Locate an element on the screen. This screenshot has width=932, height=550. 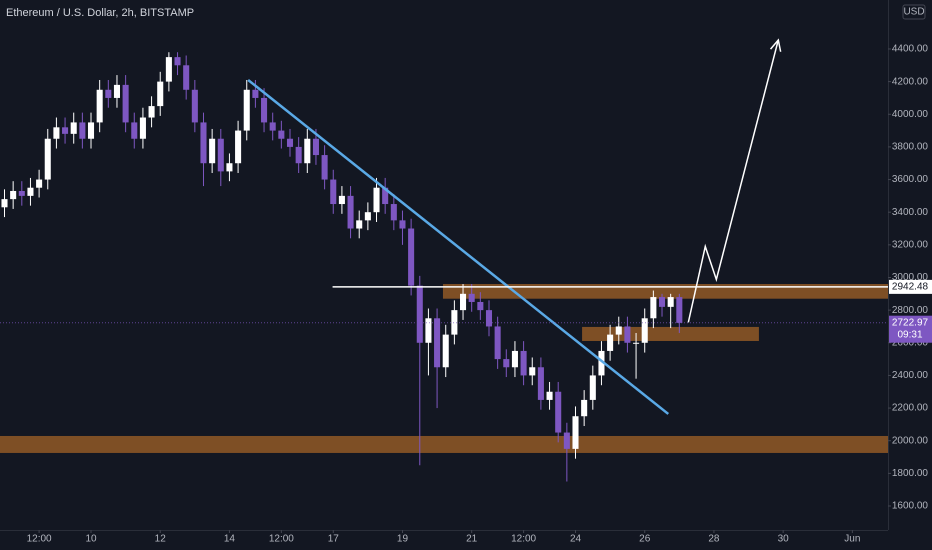
countdown-label: 09:31 is located at coordinates (909, 334).